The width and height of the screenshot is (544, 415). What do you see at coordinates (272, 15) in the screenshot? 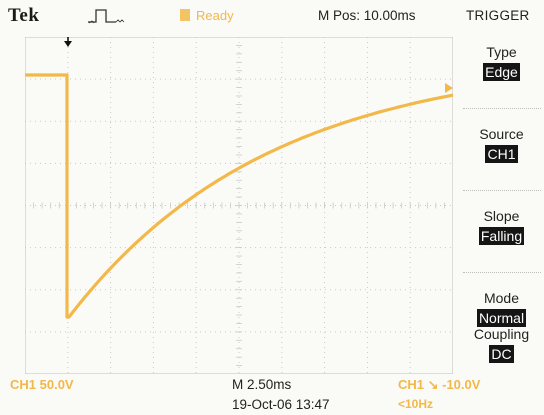
I see `status-bar: Tek Ready M Pos: 10.00ms TRIGGER` at bounding box center [272, 15].